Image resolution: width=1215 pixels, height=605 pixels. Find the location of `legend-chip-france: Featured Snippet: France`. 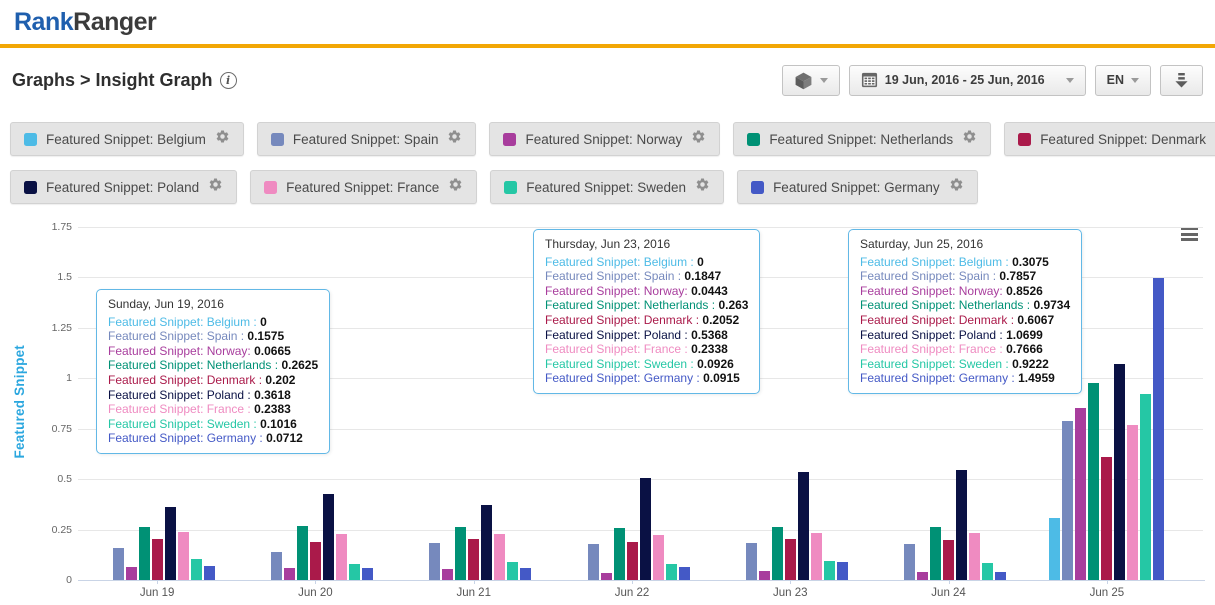

legend-chip-france: Featured Snippet: France is located at coordinates (364, 187).